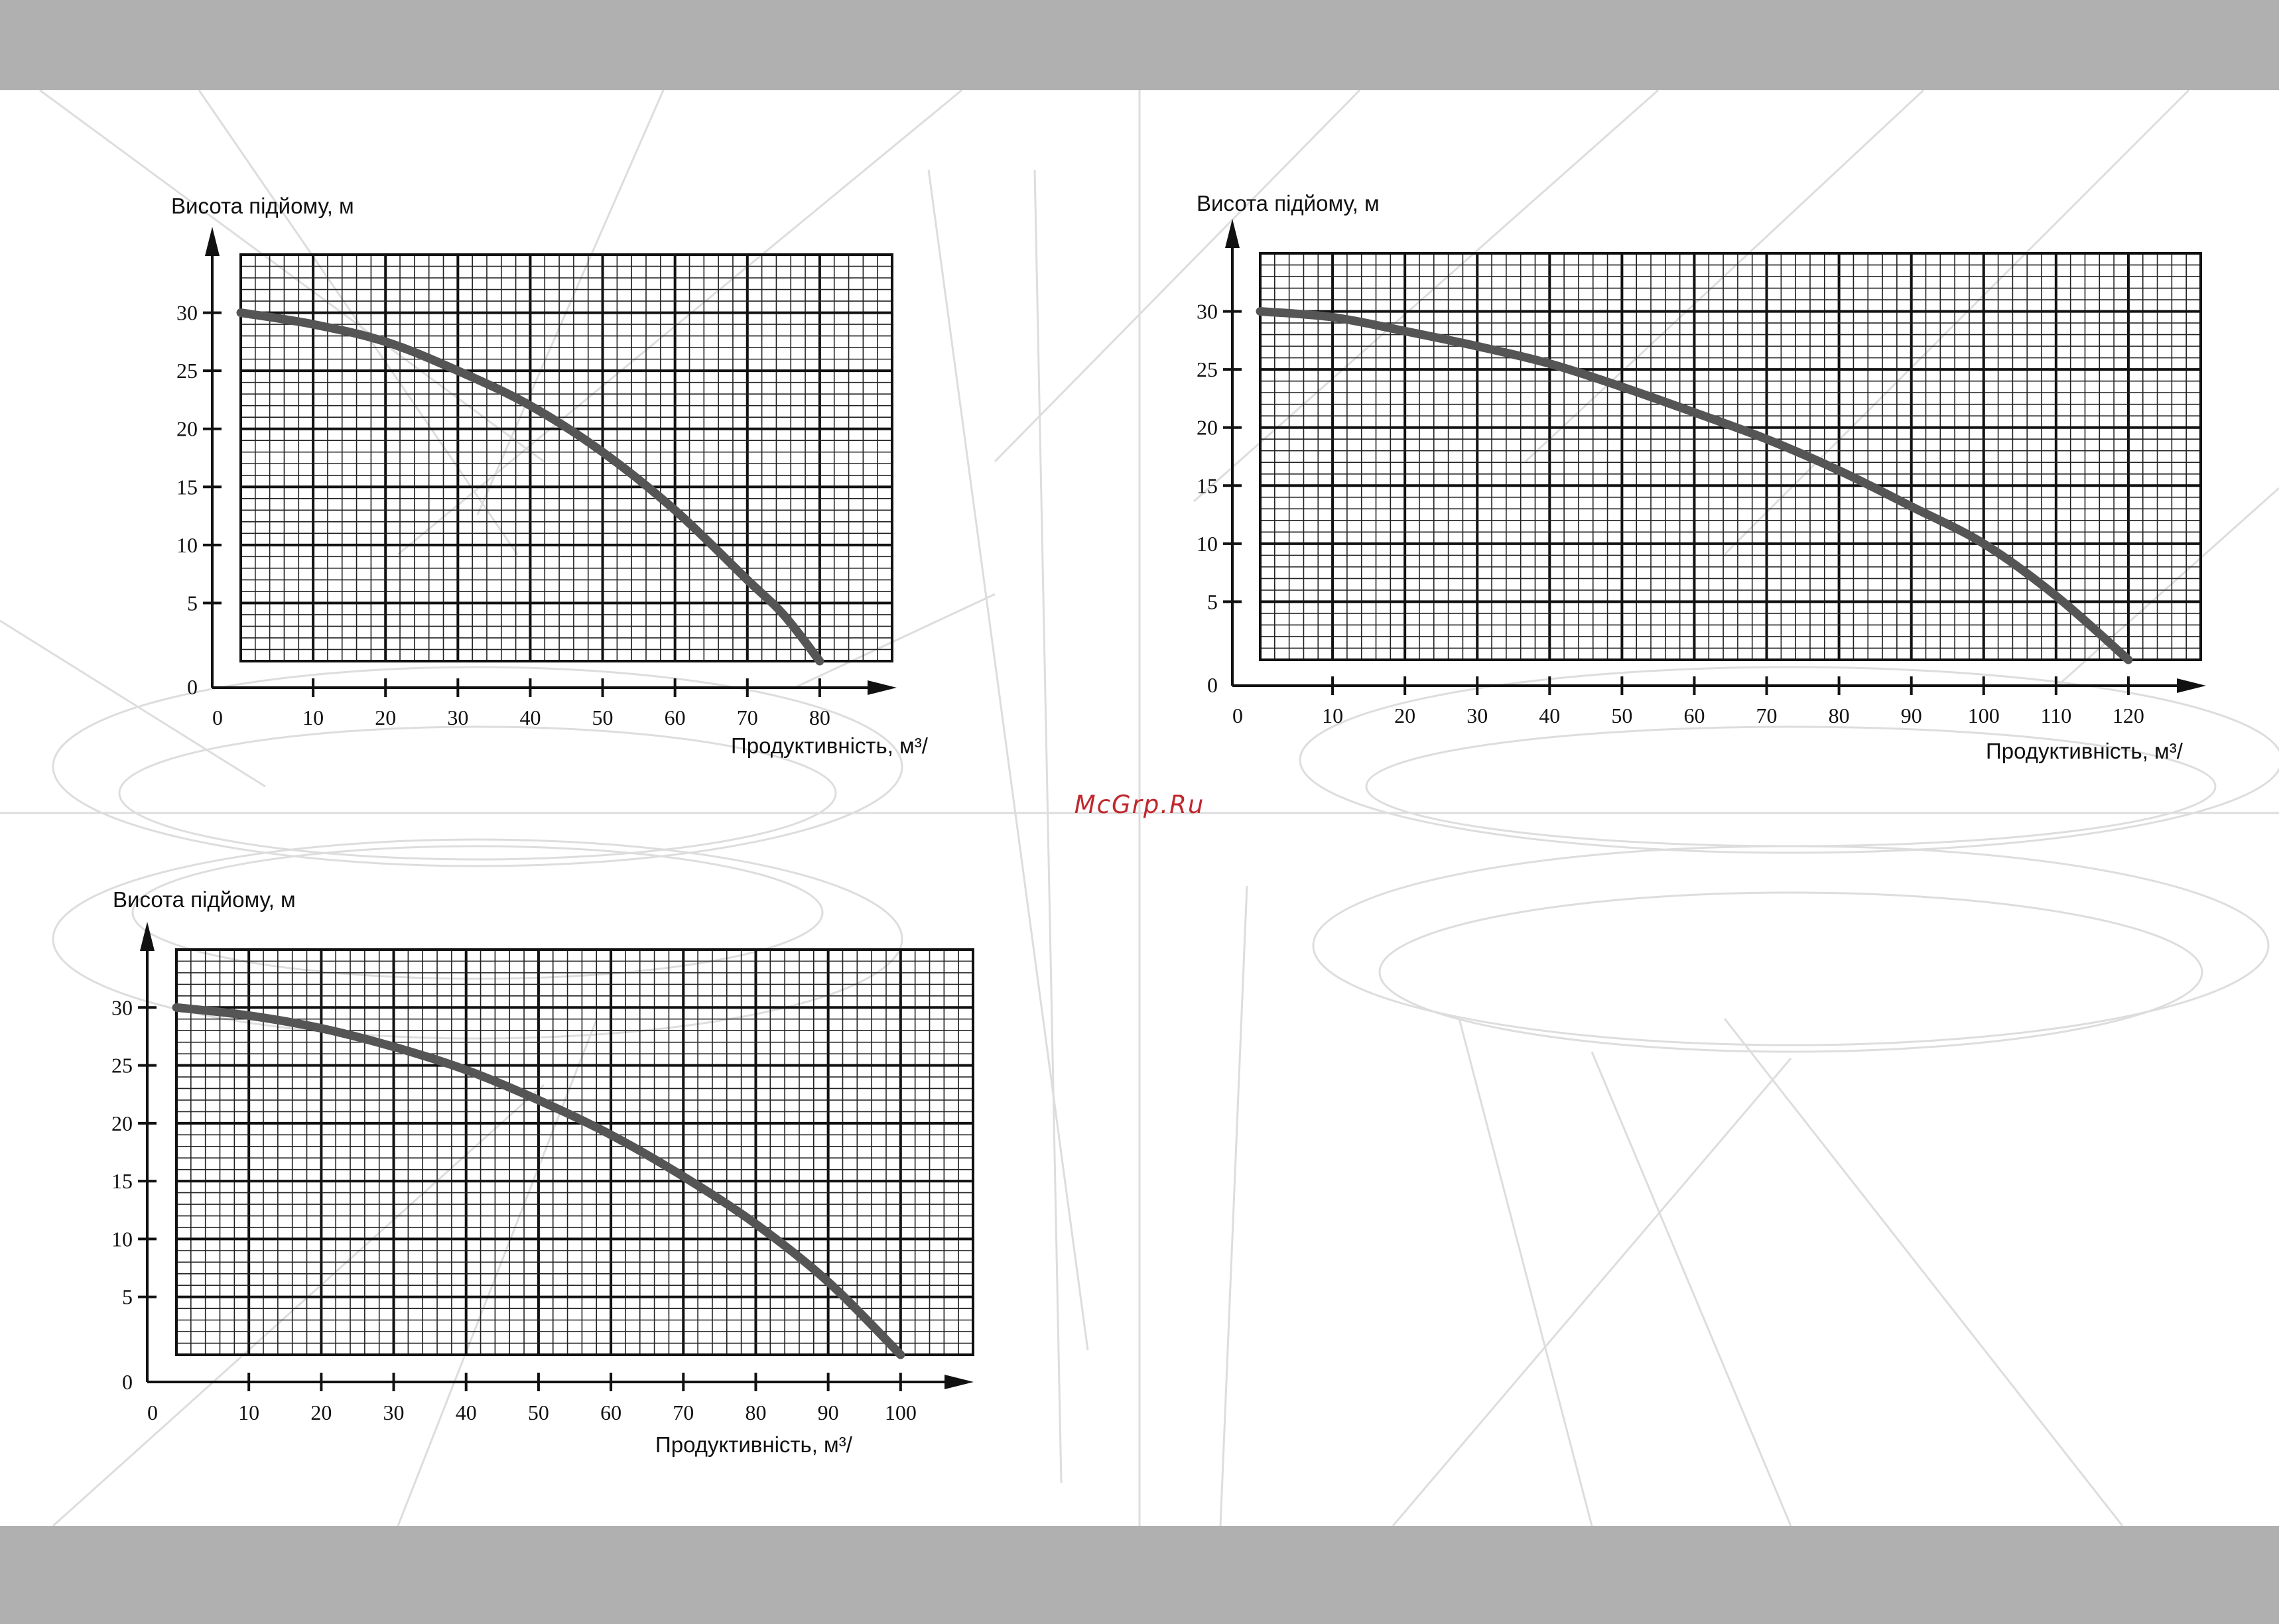  I want to click on top-band, so click(1139, 45).